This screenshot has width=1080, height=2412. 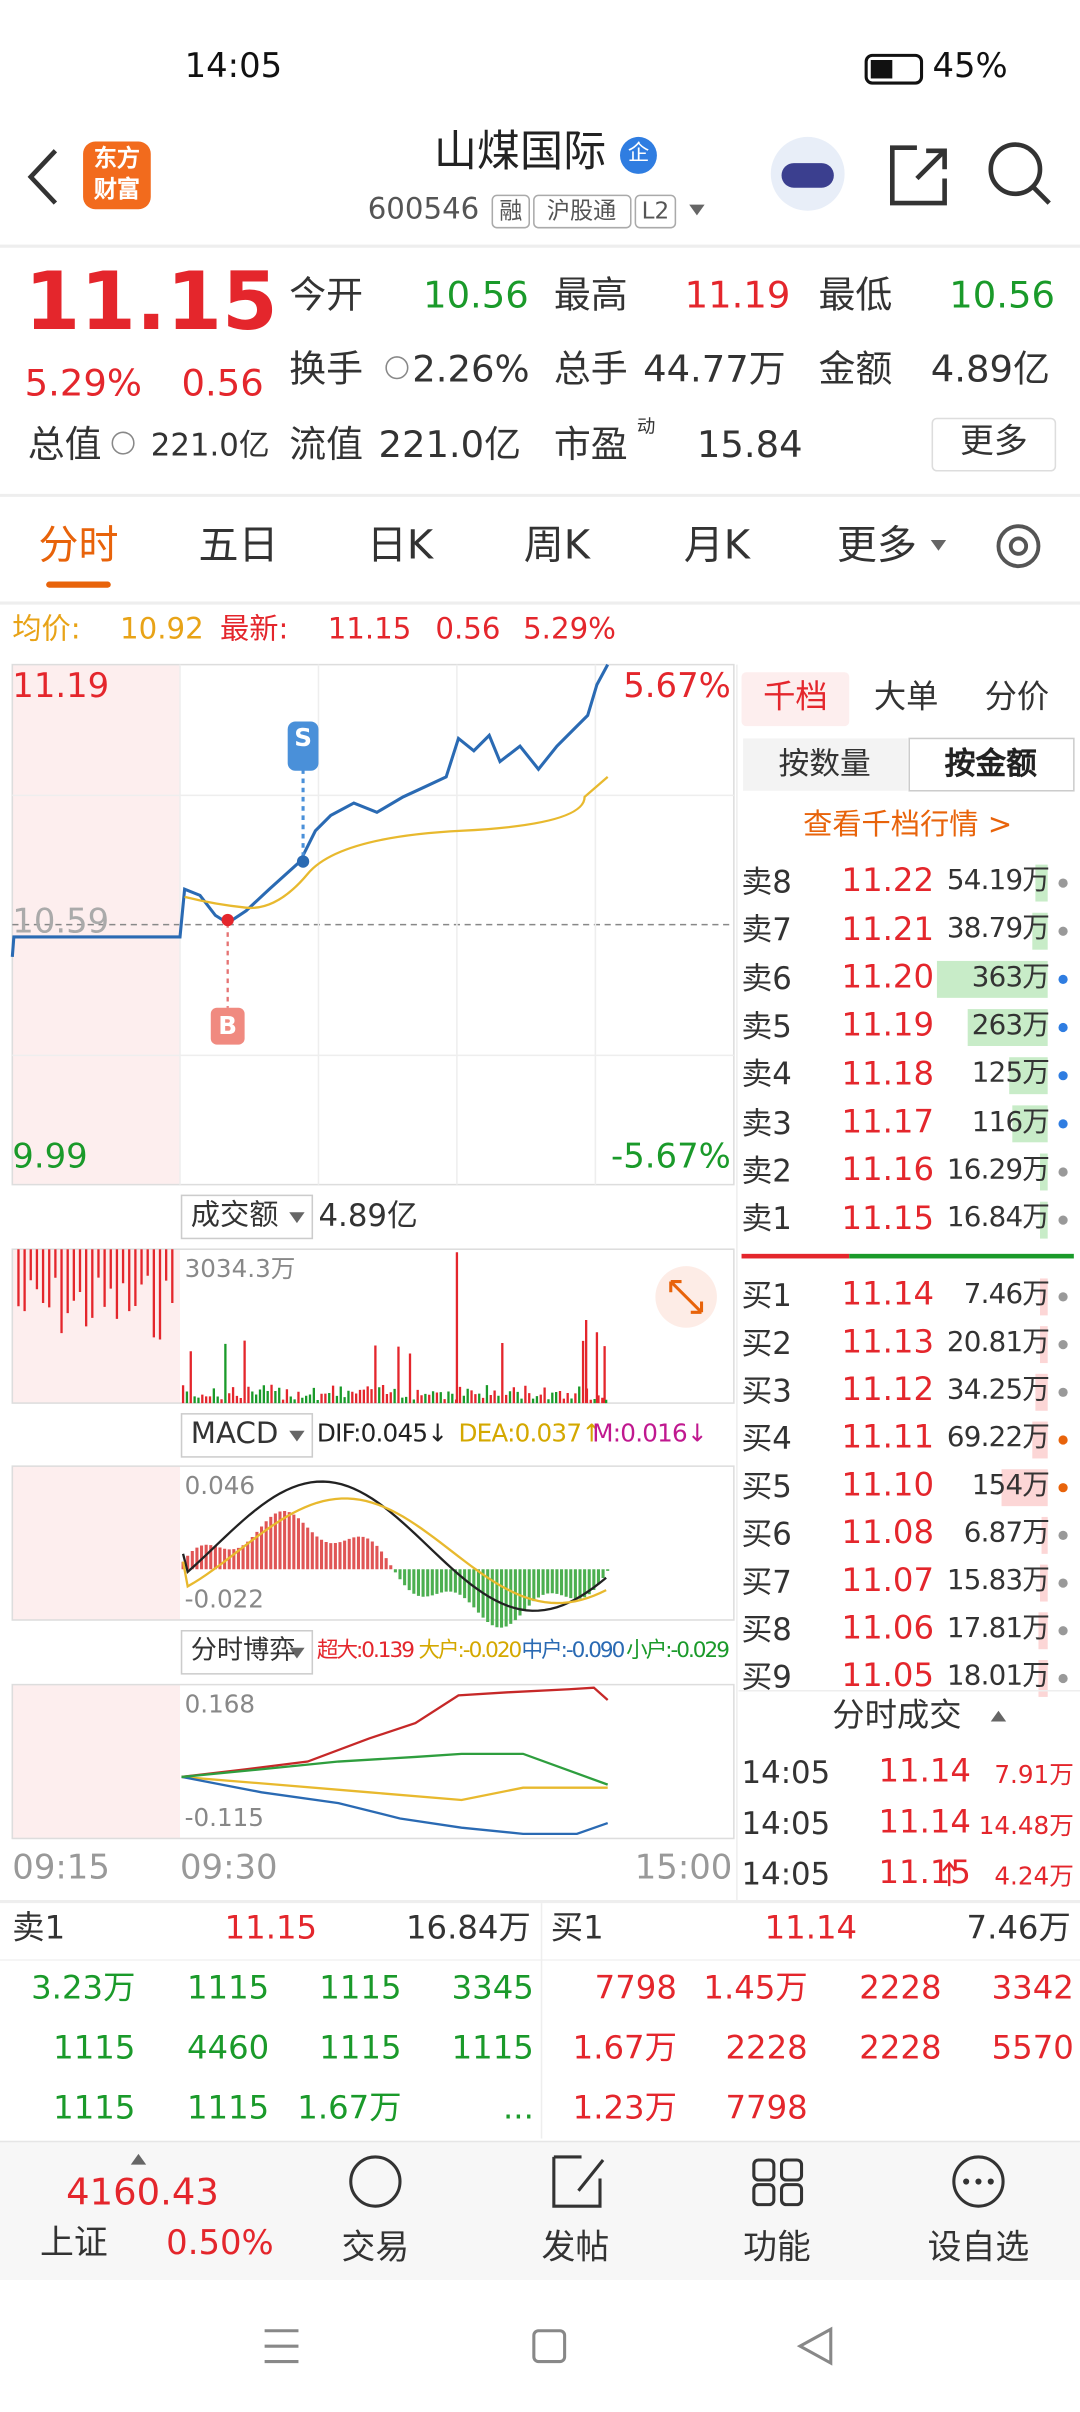 I want to click on footer-item: 发帖, so click(x=575, y=2248).